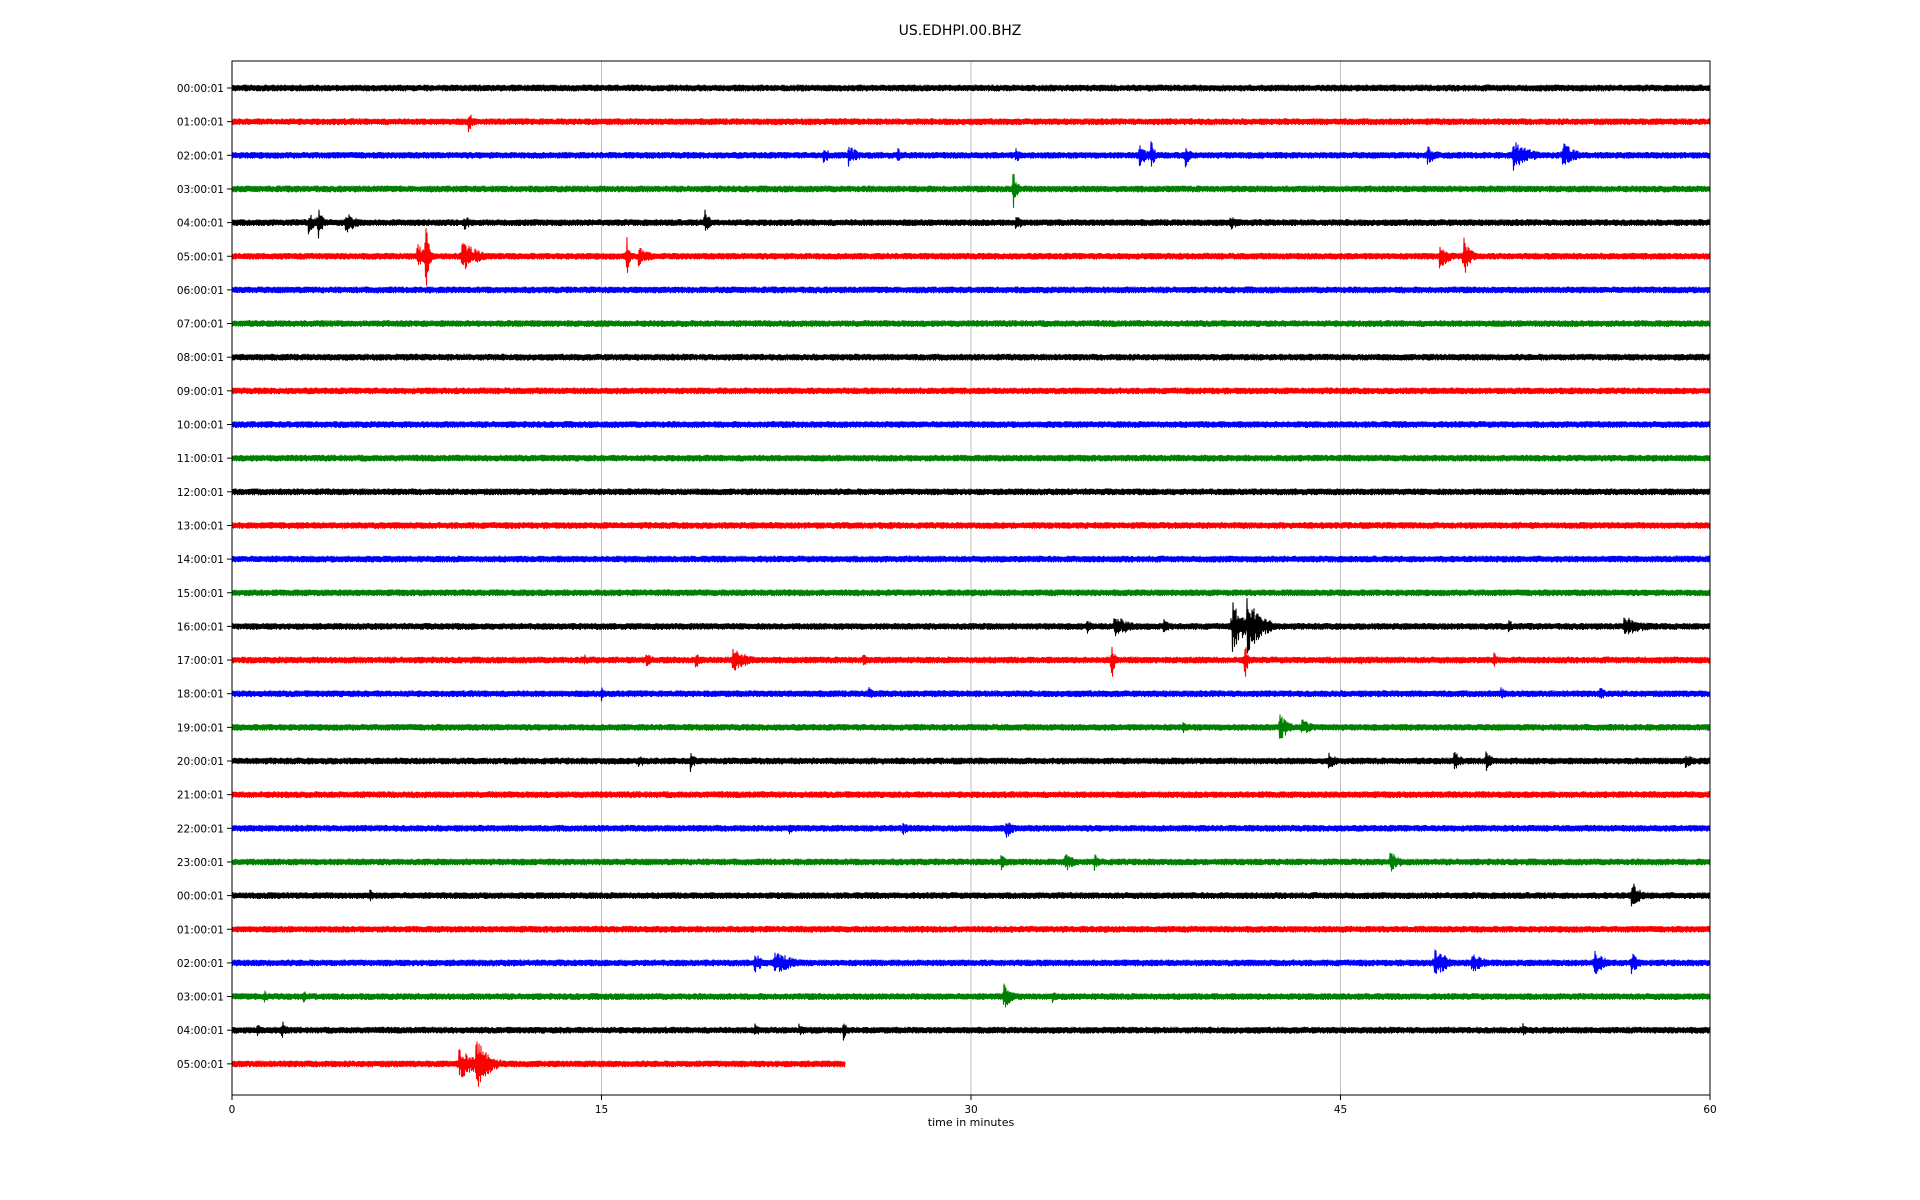  Describe the element at coordinates (200, 358) in the screenshot. I see `y-tick-label: 08:00:01` at that location.